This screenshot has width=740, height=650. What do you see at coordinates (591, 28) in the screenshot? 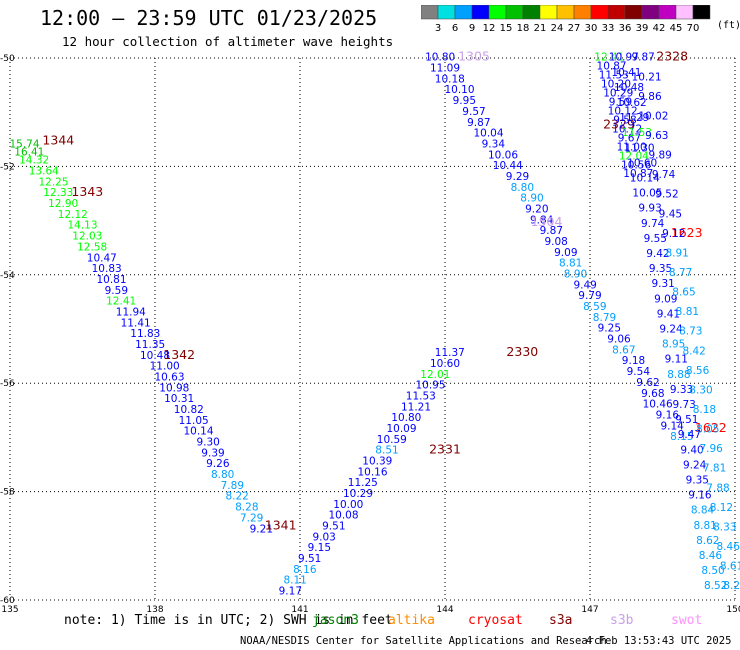
I see `legend-label: 30` at bounding box center [591, 28].